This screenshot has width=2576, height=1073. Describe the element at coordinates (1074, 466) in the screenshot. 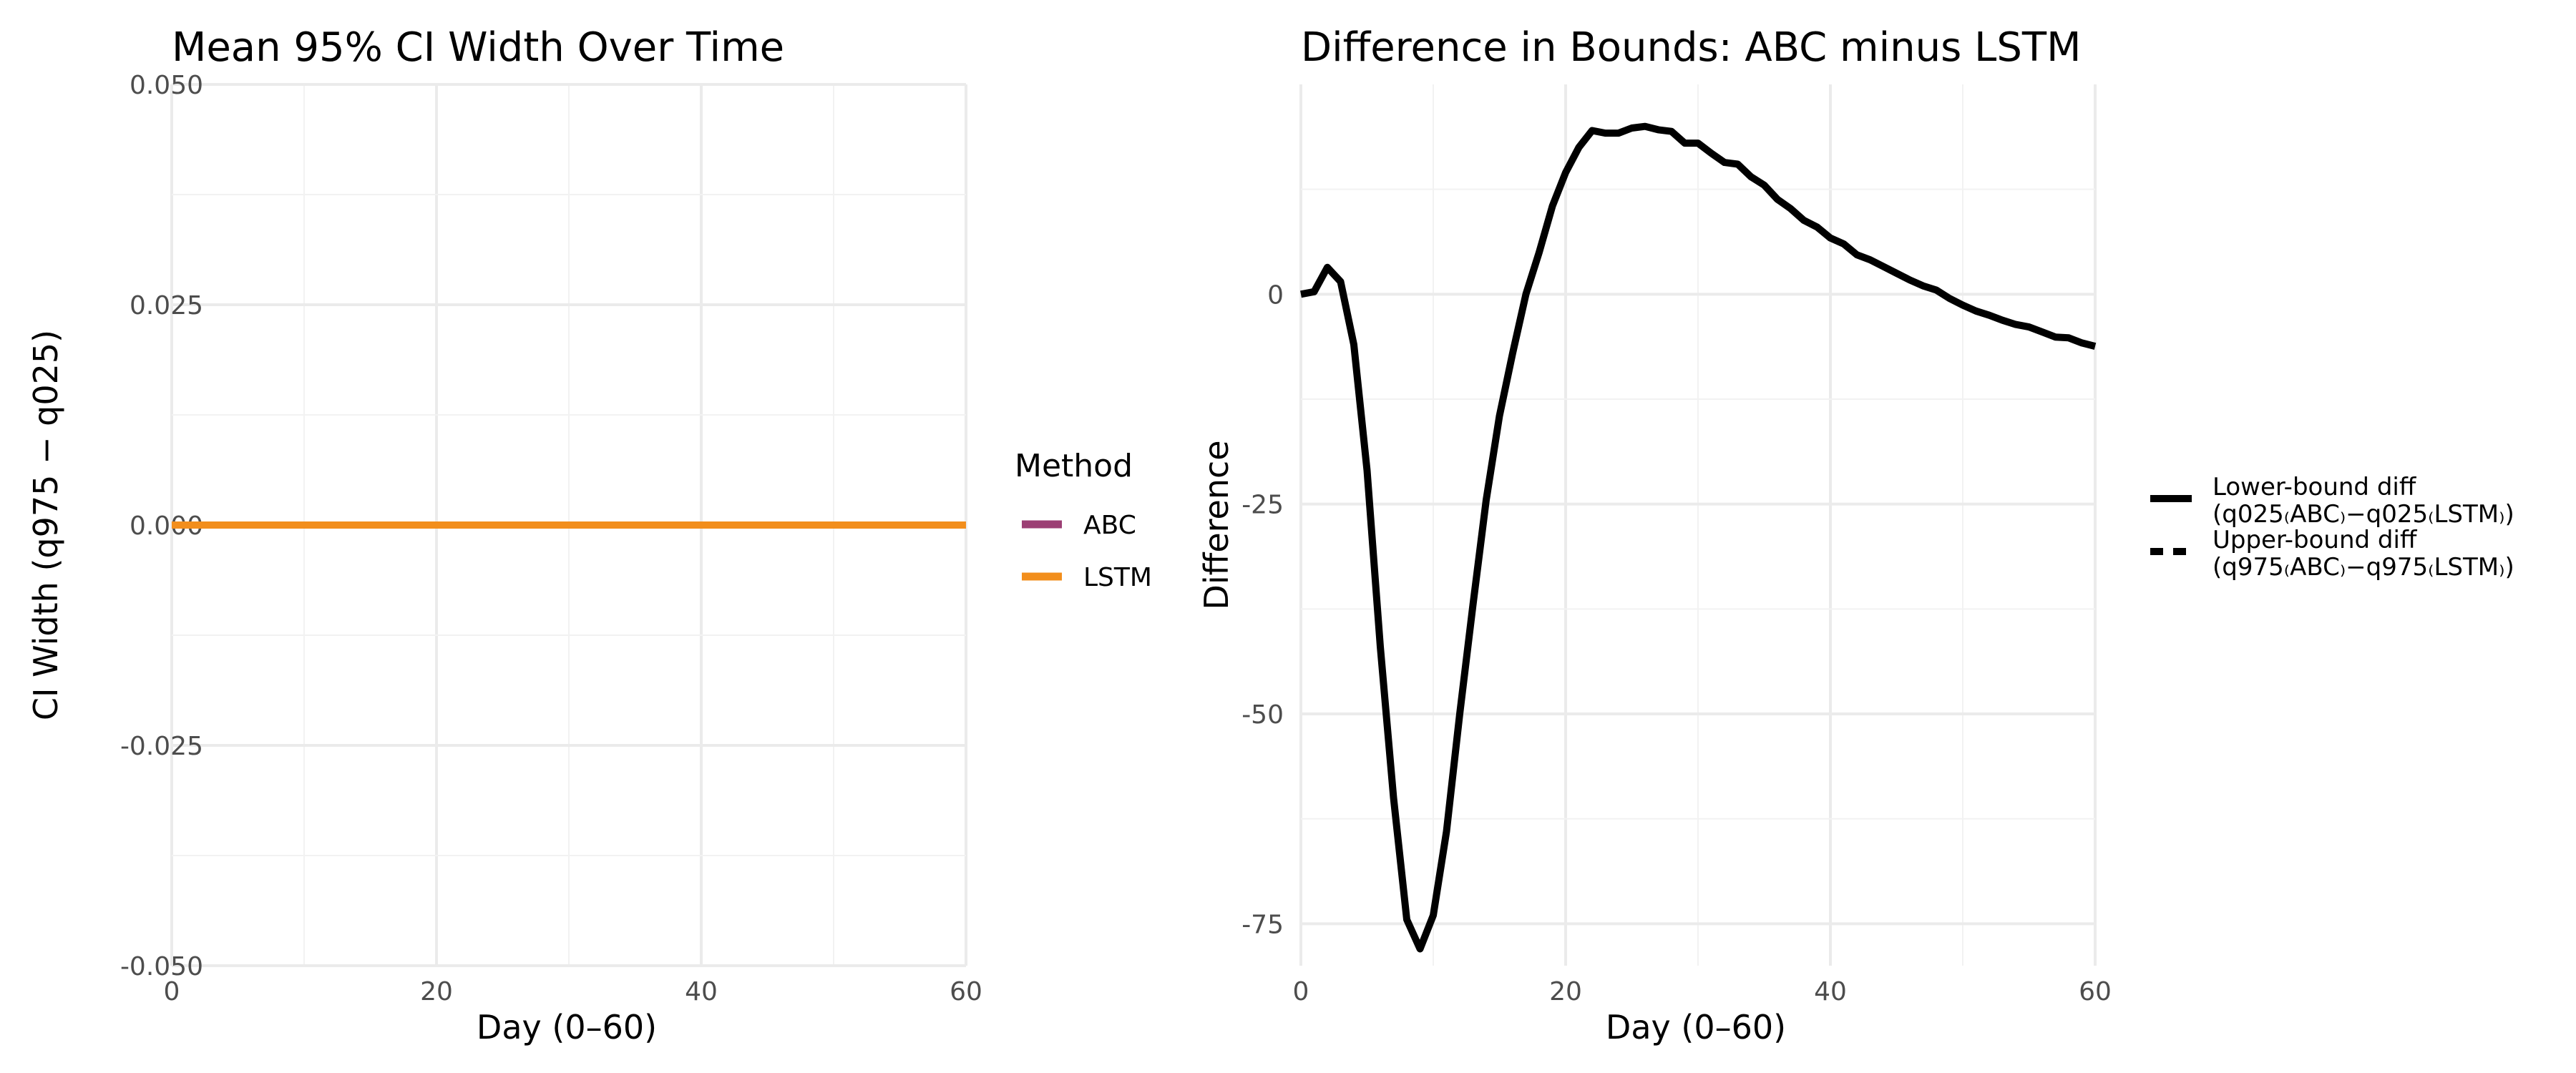

I see `legend-title-method: Method` at that location.